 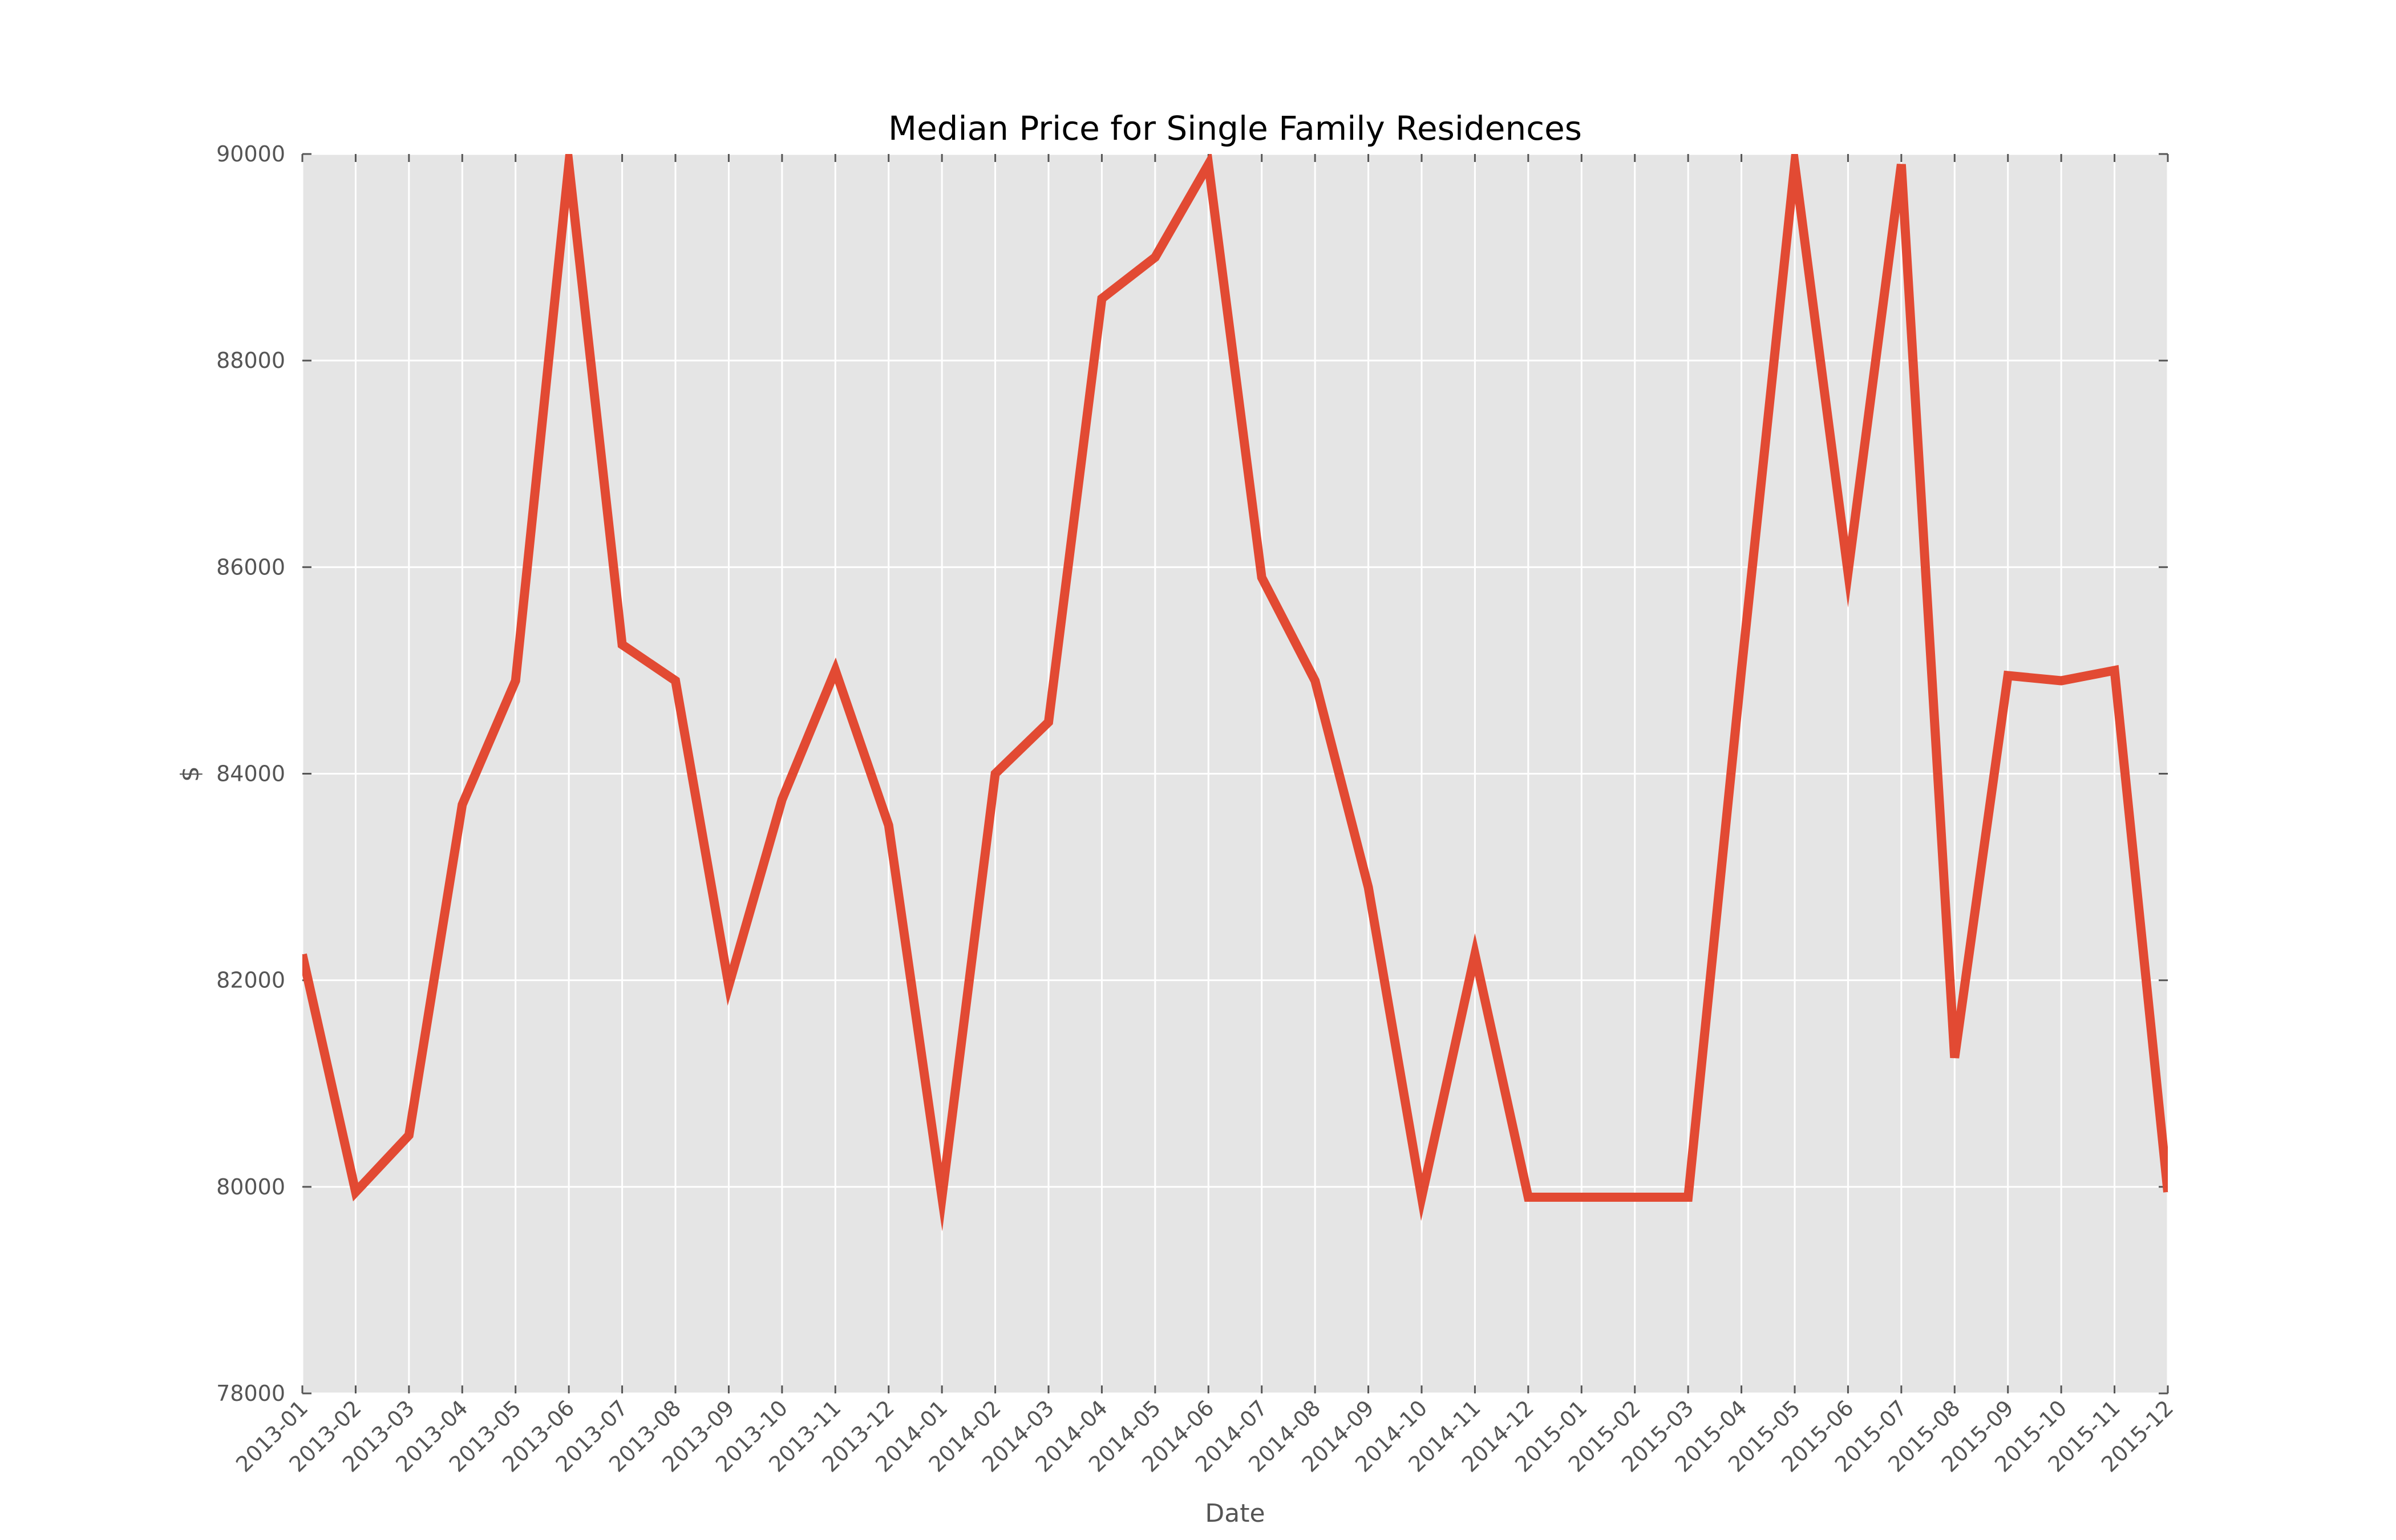 What do you see at coordinates (250, 1187) in the screenshot?
I see `y-tick-label: 80000` at bounding box center [250, 1187].